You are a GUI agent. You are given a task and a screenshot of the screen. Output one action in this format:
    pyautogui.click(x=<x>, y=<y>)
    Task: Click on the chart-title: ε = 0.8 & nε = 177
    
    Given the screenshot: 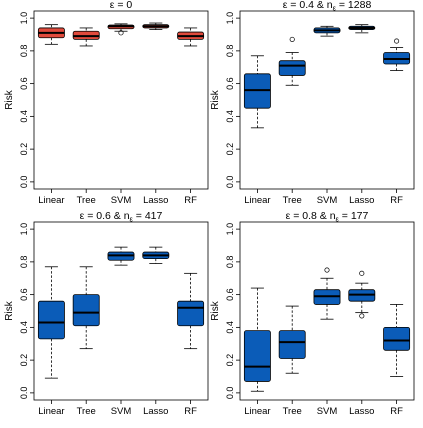 What is the action you would take?
    pyautogui.click(x=327, y=217)
    